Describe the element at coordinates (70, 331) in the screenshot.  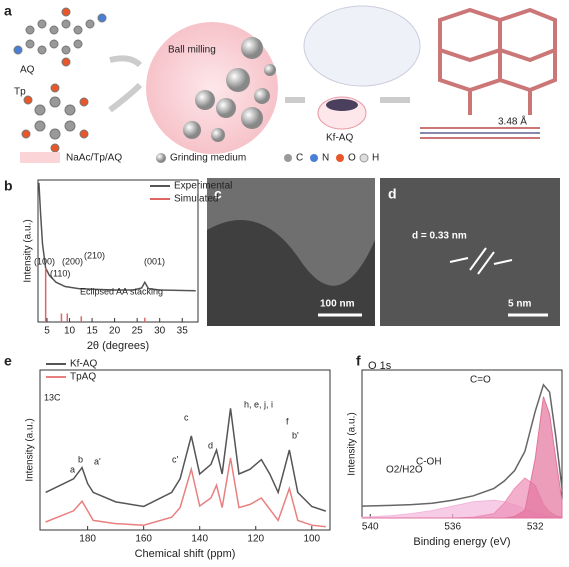
I see `x-tick-label: 10` at that location.